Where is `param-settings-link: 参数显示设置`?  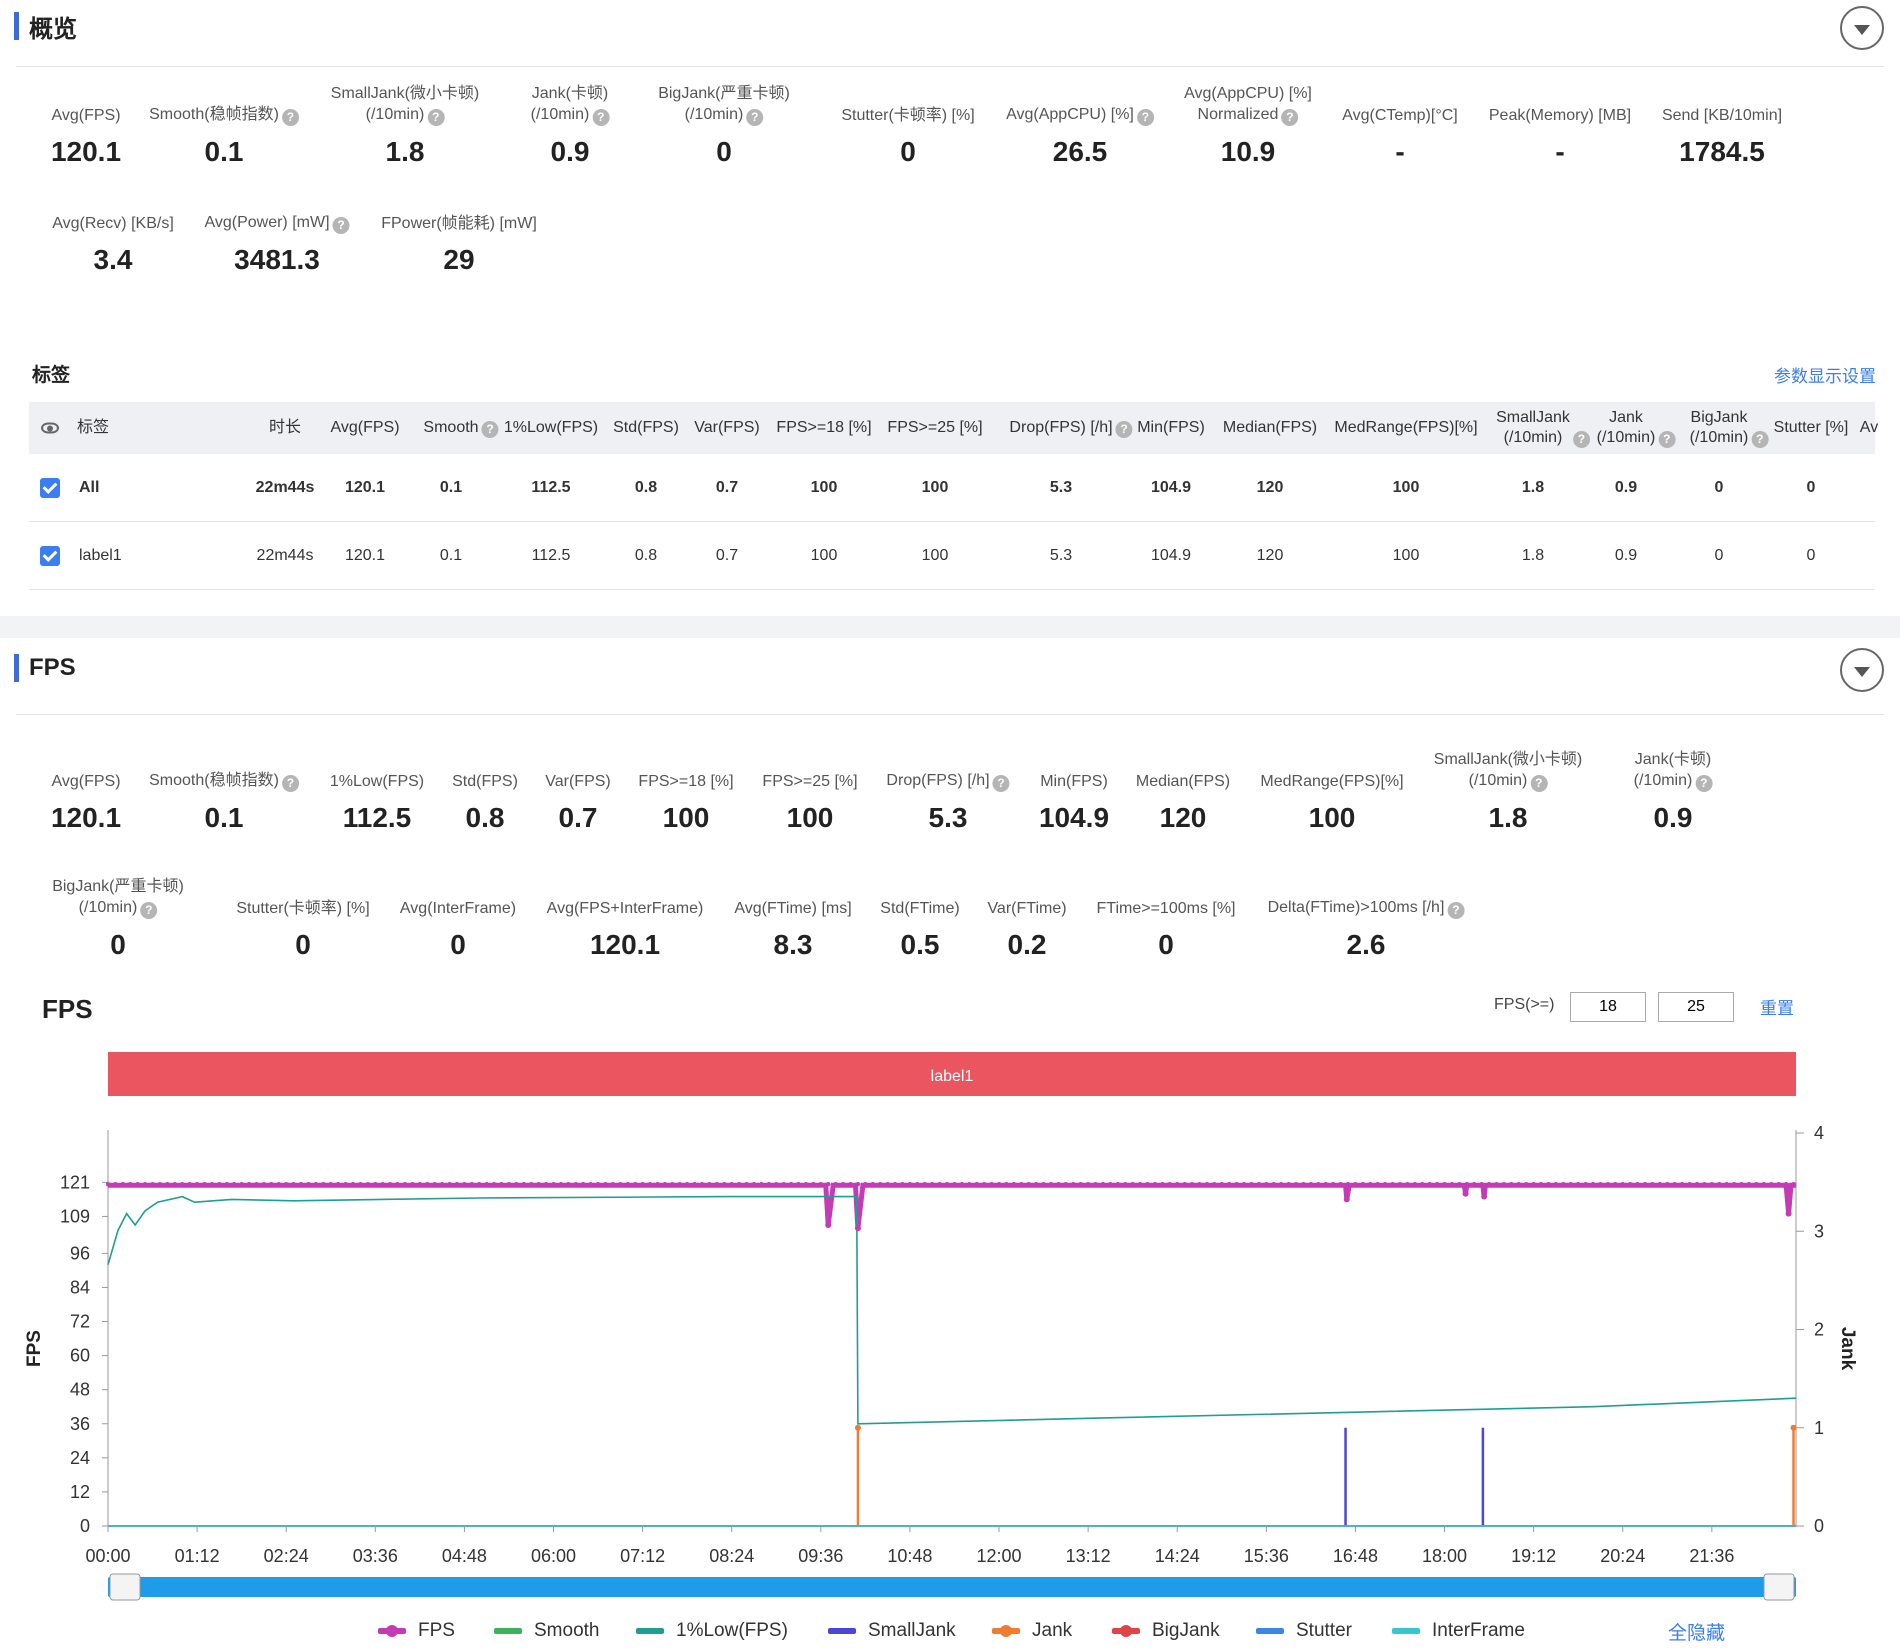
param-settings-link: 参数显示设置 is located at coordinates (1825, 376).